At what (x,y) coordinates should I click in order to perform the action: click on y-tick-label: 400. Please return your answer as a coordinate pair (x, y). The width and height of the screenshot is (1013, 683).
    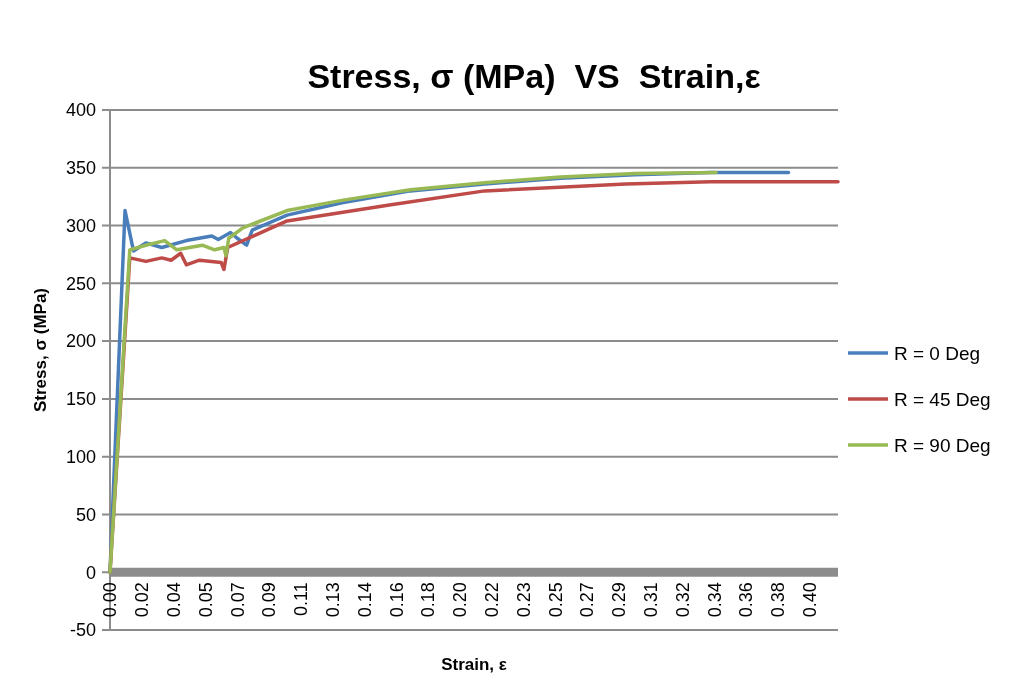
    Looking at the image, I should click on (80, 110).